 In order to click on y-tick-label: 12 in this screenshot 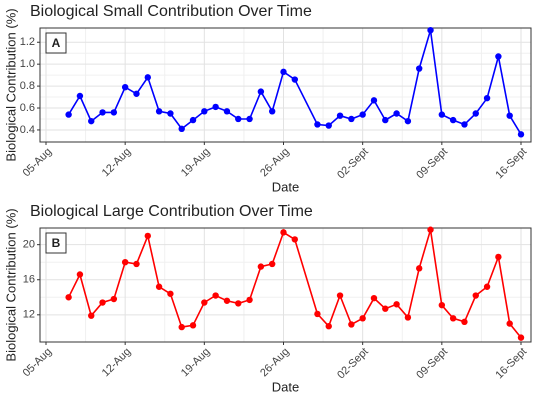, I will do `click(29, 315)`.